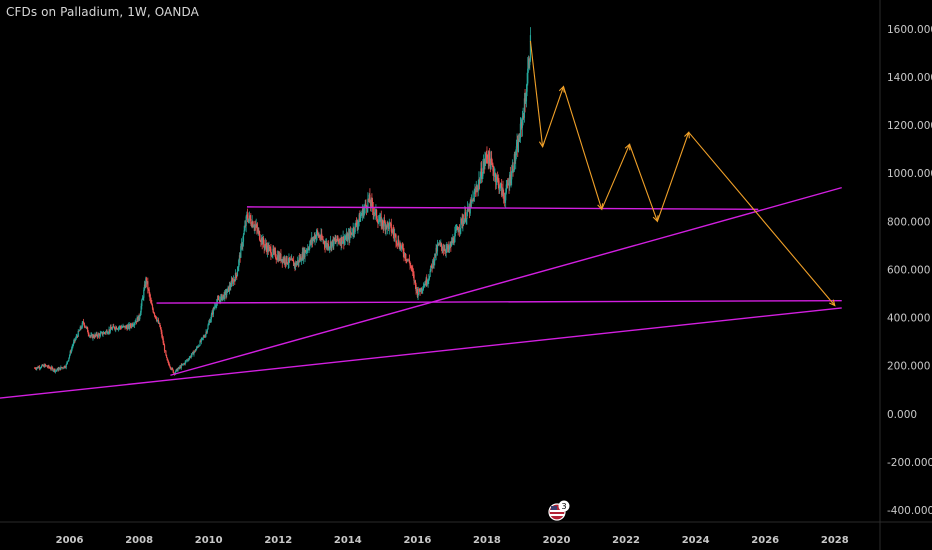  Describe the element at coordinates (557, 540) in the screenshot. I see `x-tick-label: 2020` at that location.